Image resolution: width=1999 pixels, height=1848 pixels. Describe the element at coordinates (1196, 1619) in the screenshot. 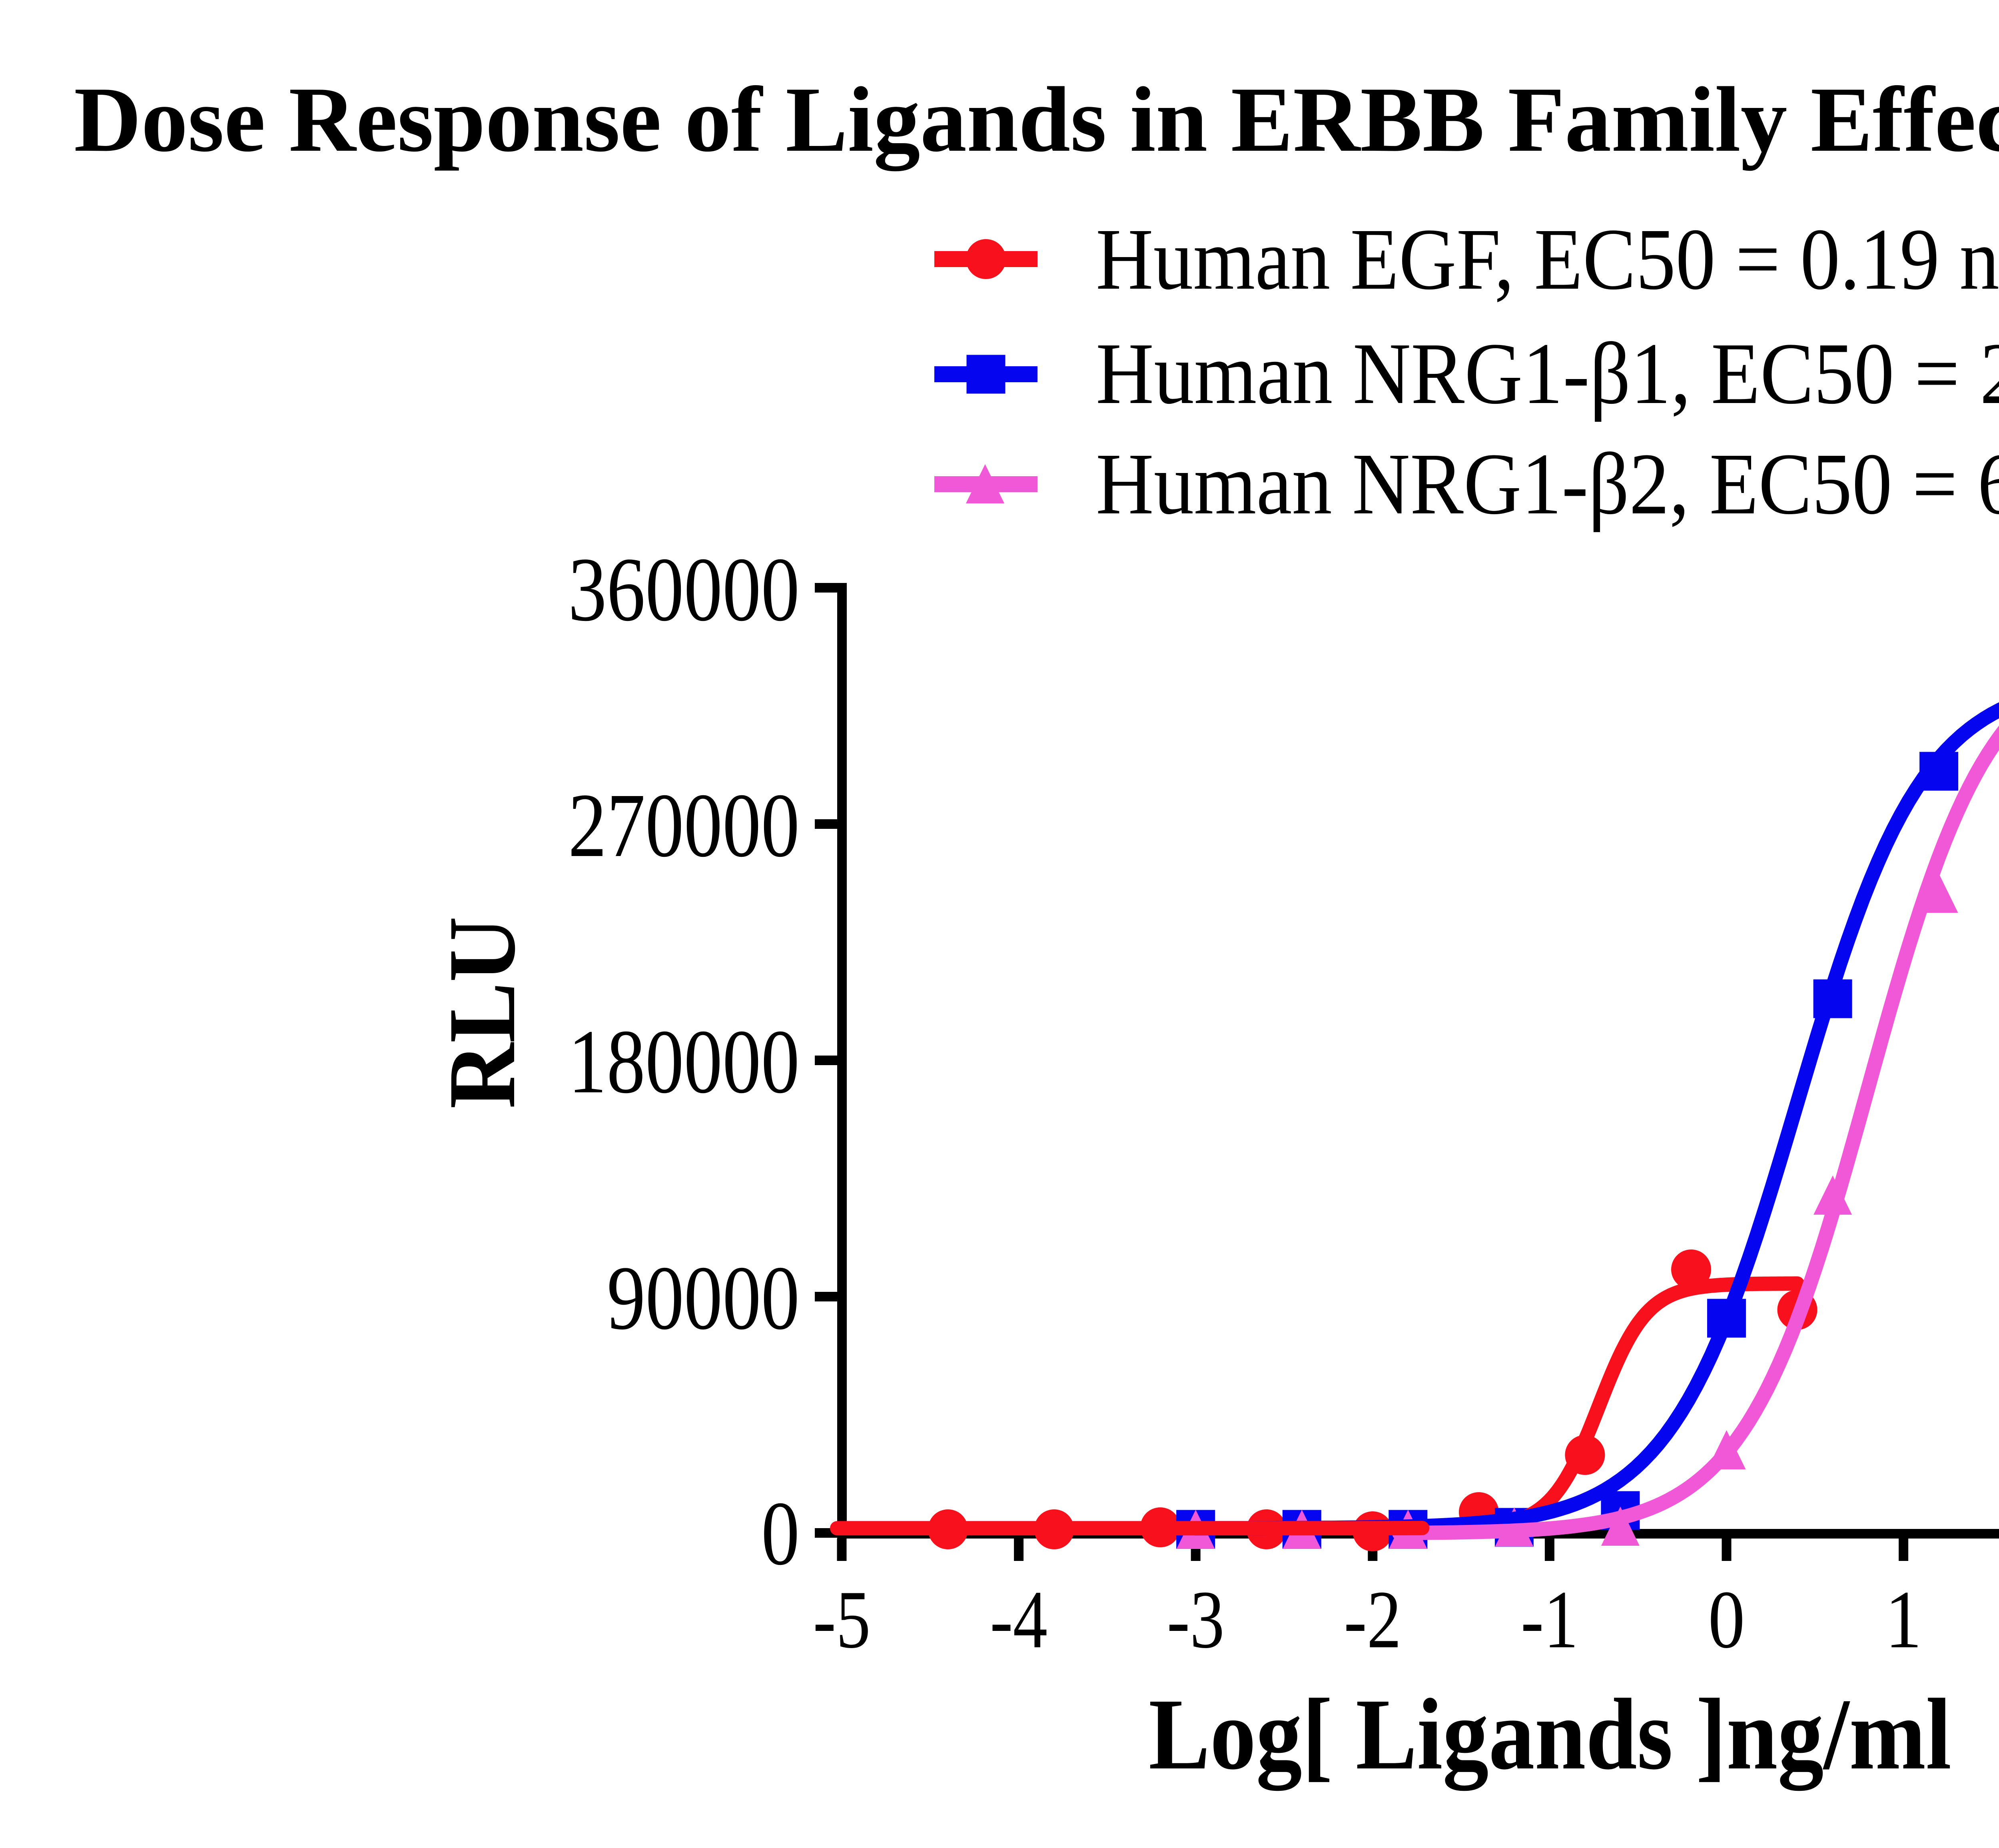

I see `svg-text: -3` at that location.